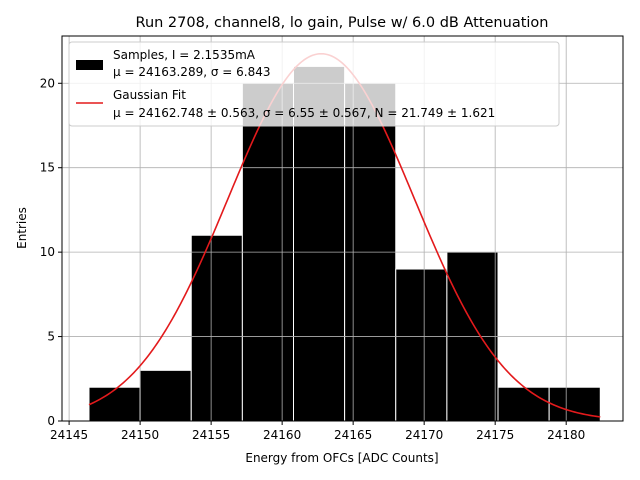 The height and width of the screenshot is (480, 640). I want to click on x-tick-label: 24180, so click(566, 435).